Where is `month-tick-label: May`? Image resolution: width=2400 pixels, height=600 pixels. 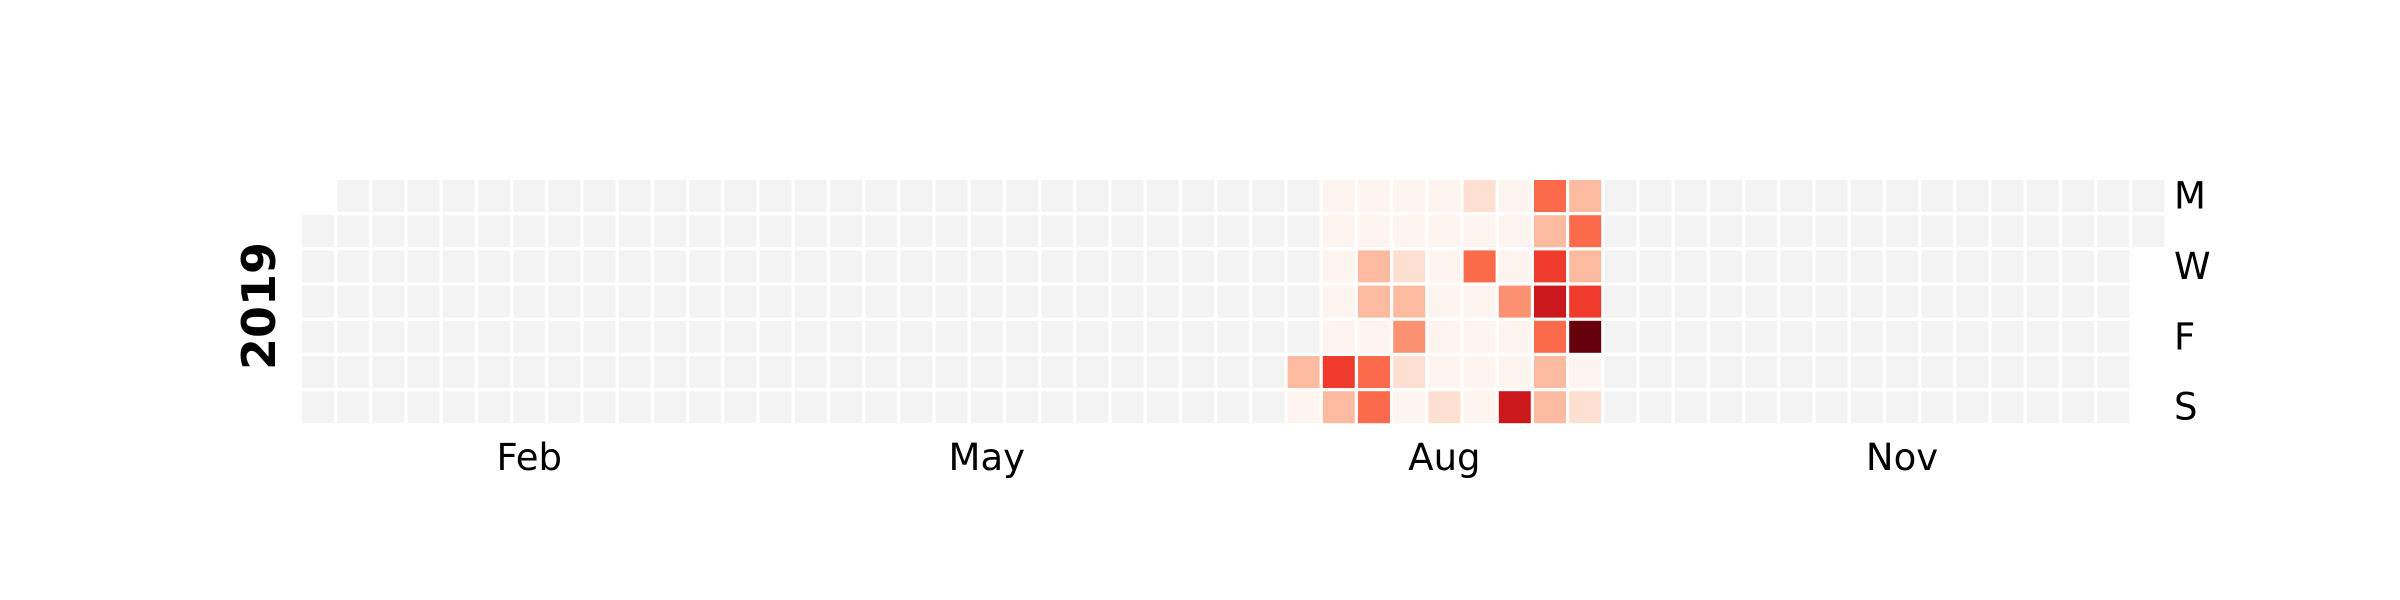 month-tick-label: May is located at coordinates (987, 457).